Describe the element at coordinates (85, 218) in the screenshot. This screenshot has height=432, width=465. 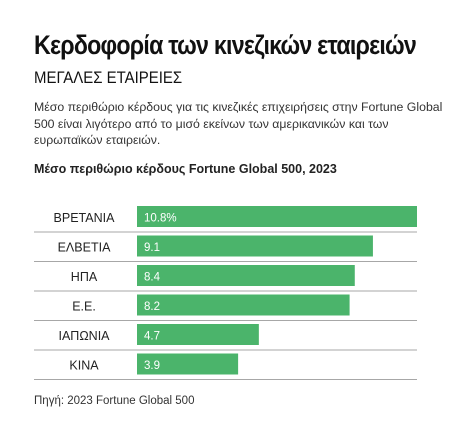
I see `category-label: ΒΡΕΤΑΝΙΑ` at that location.